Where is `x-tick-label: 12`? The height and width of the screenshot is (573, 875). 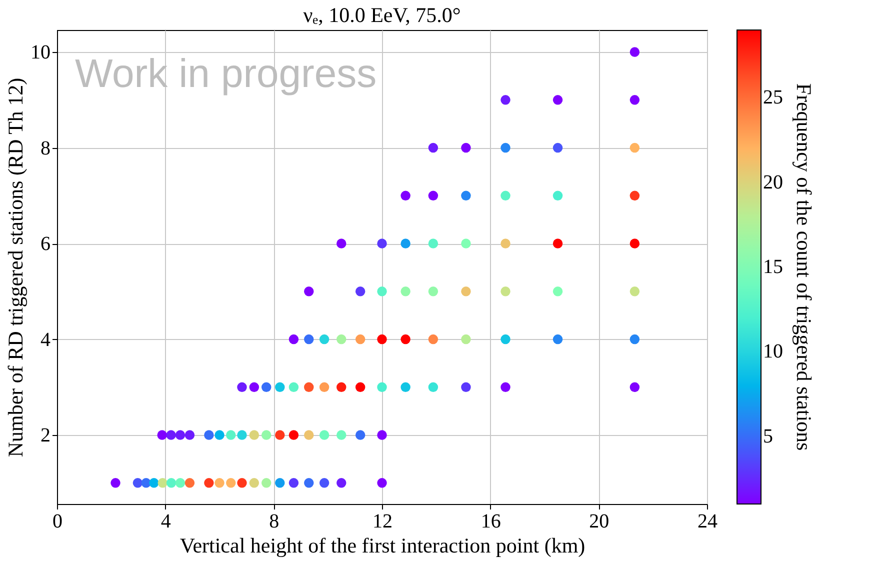
x-tick-label: 12 is located at coordinates (382, 521).